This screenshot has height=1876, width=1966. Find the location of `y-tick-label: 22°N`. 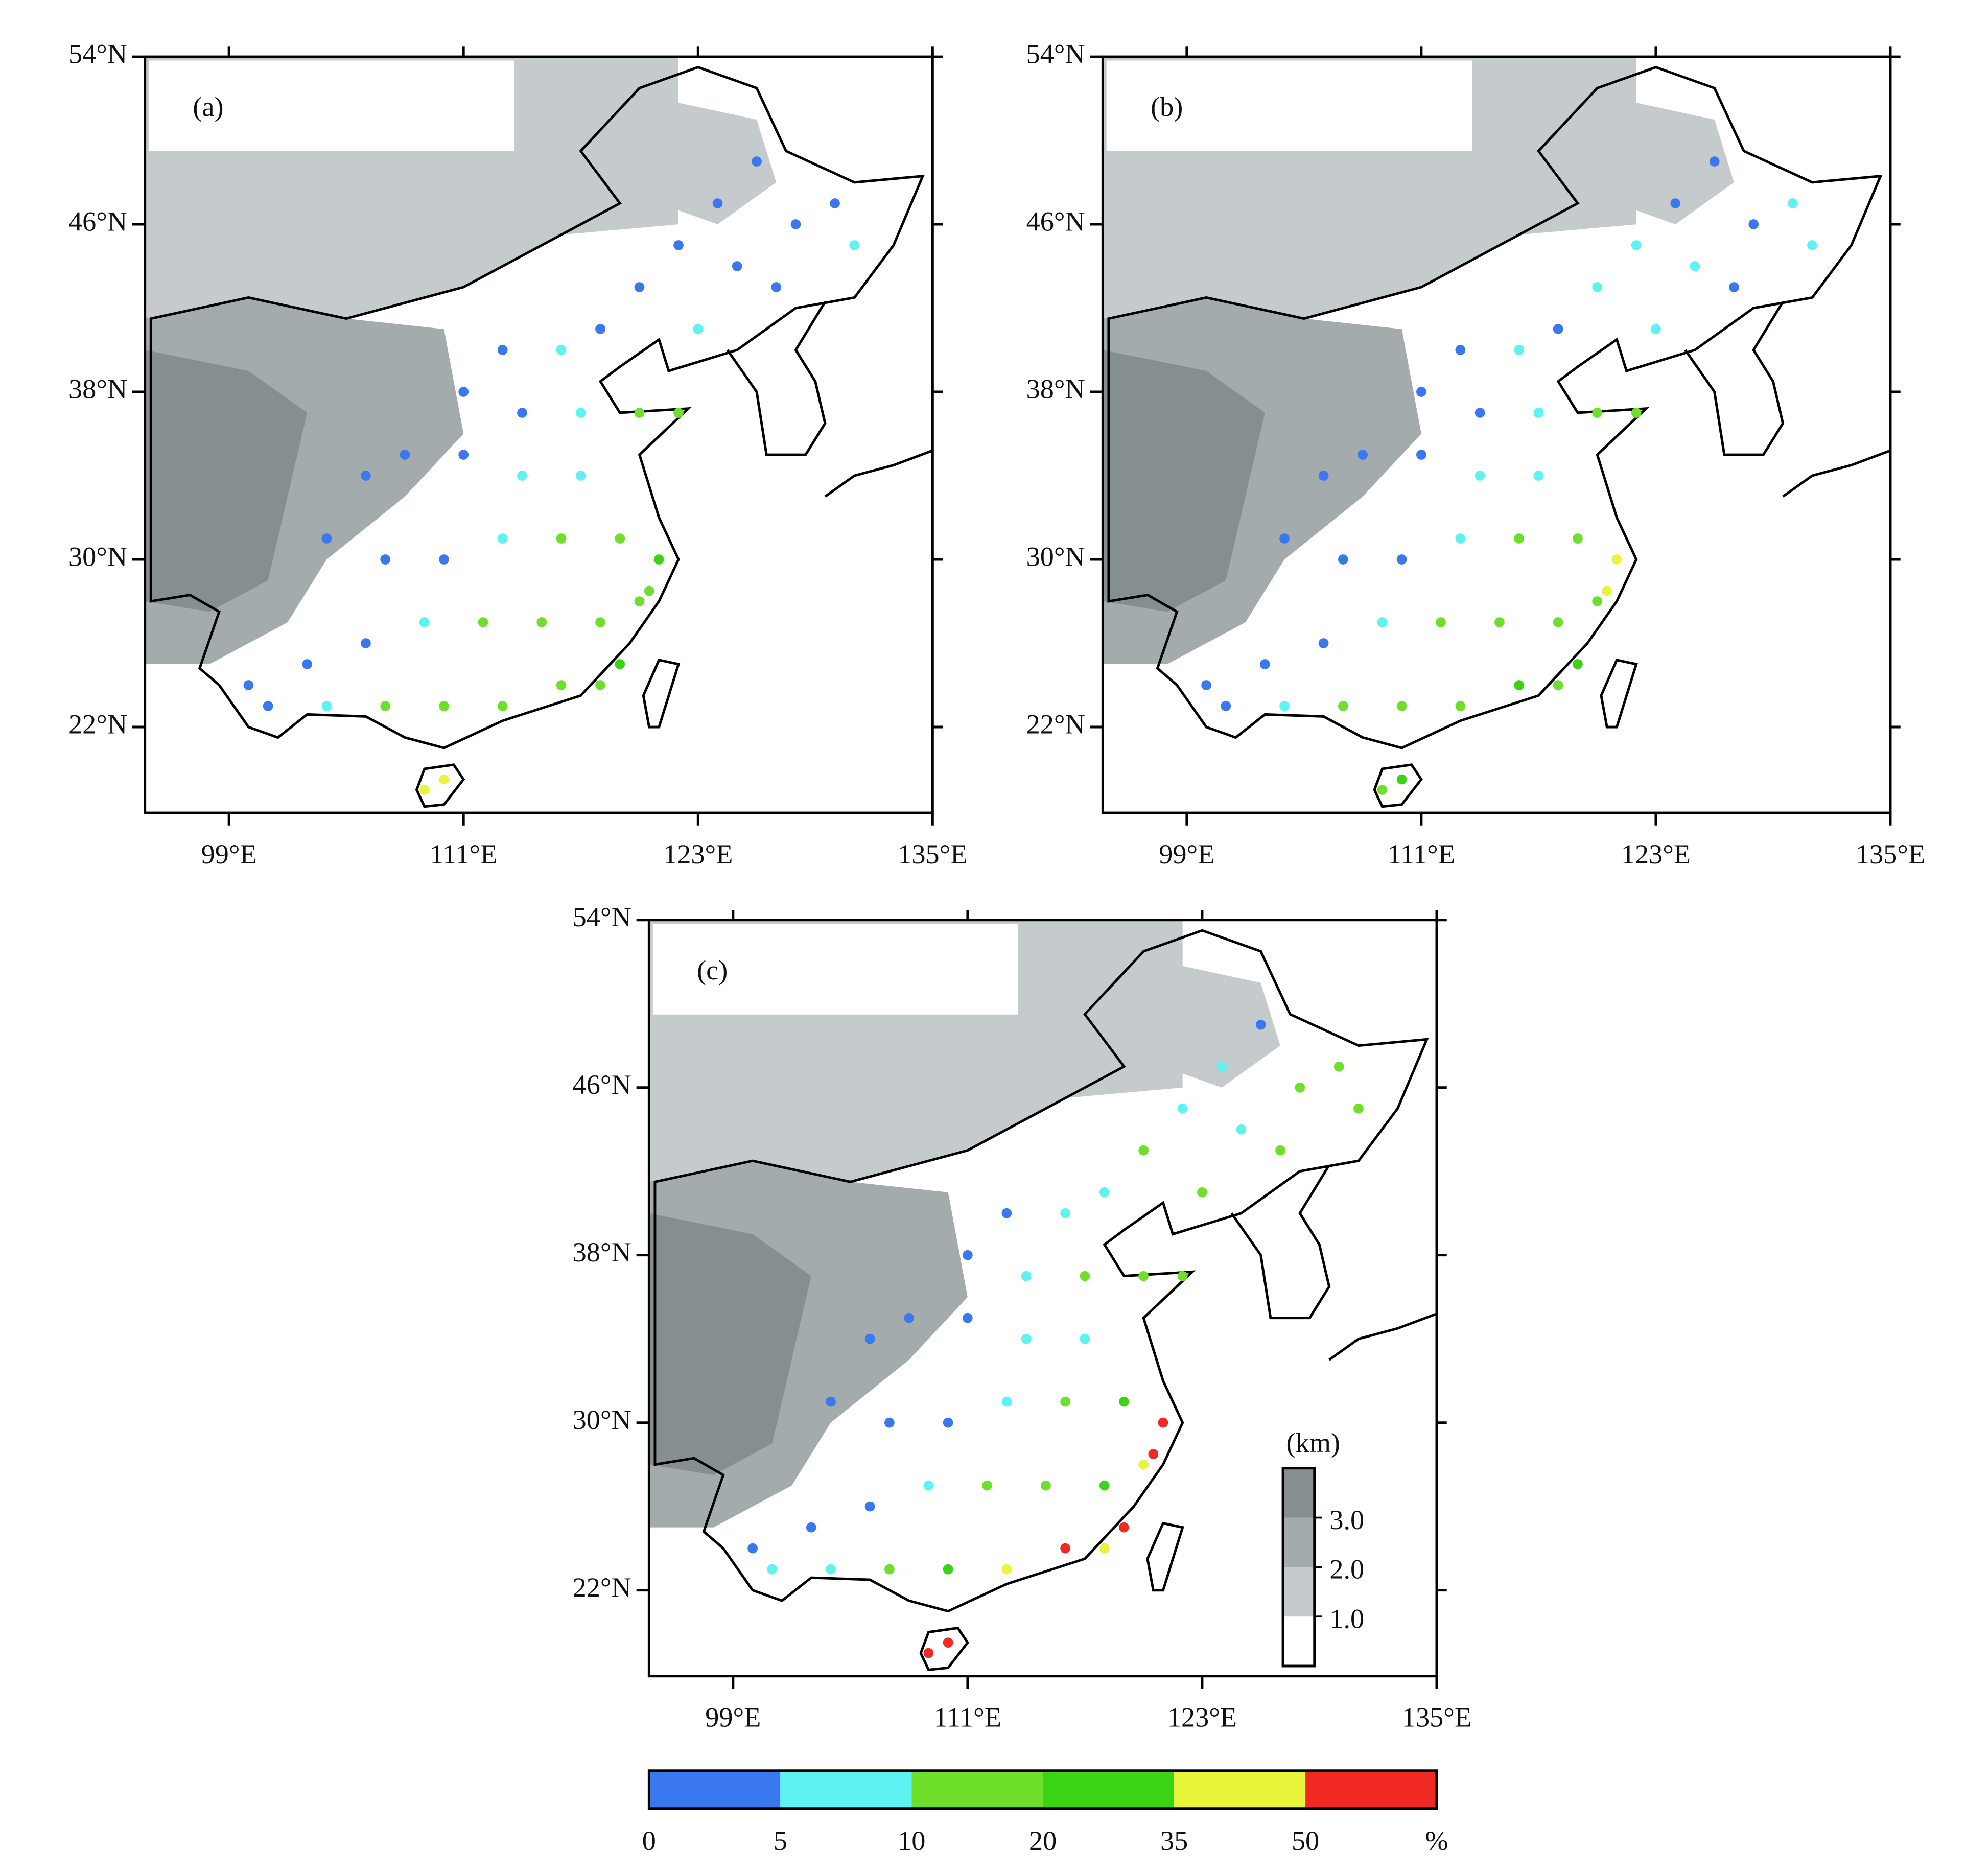

y-tick-label: 22°N is located at coordinates (602, 1587).